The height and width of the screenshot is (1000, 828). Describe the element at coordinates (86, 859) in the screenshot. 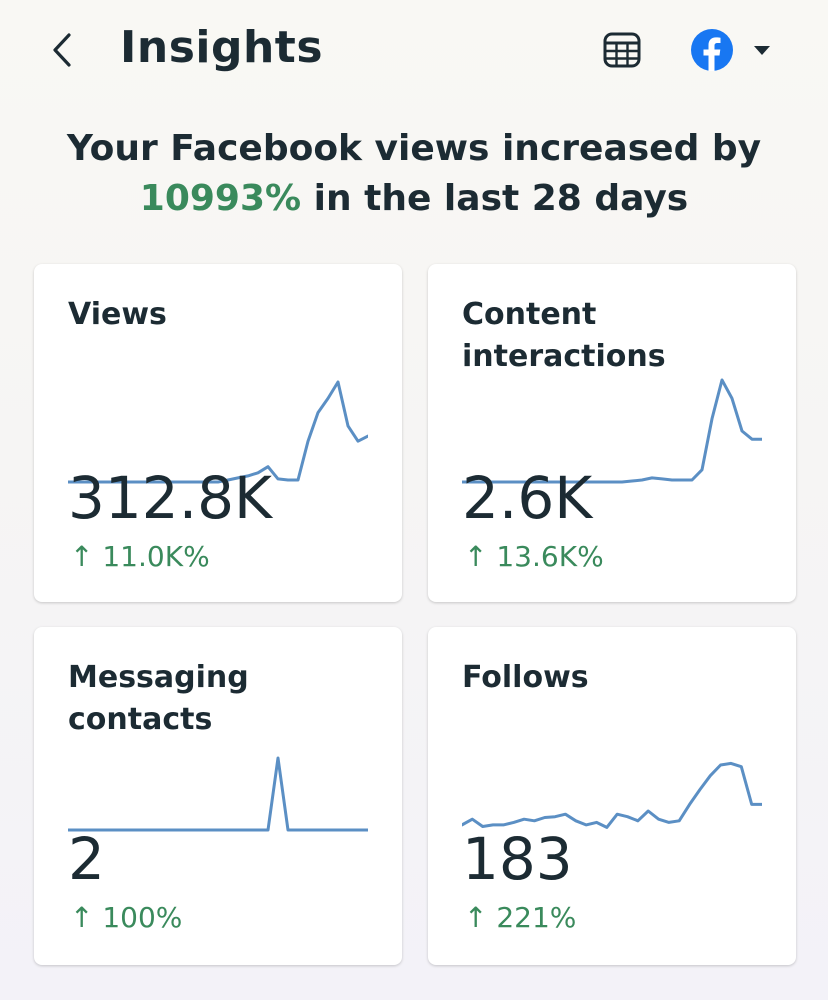

I see `card-value: 2` at that location.